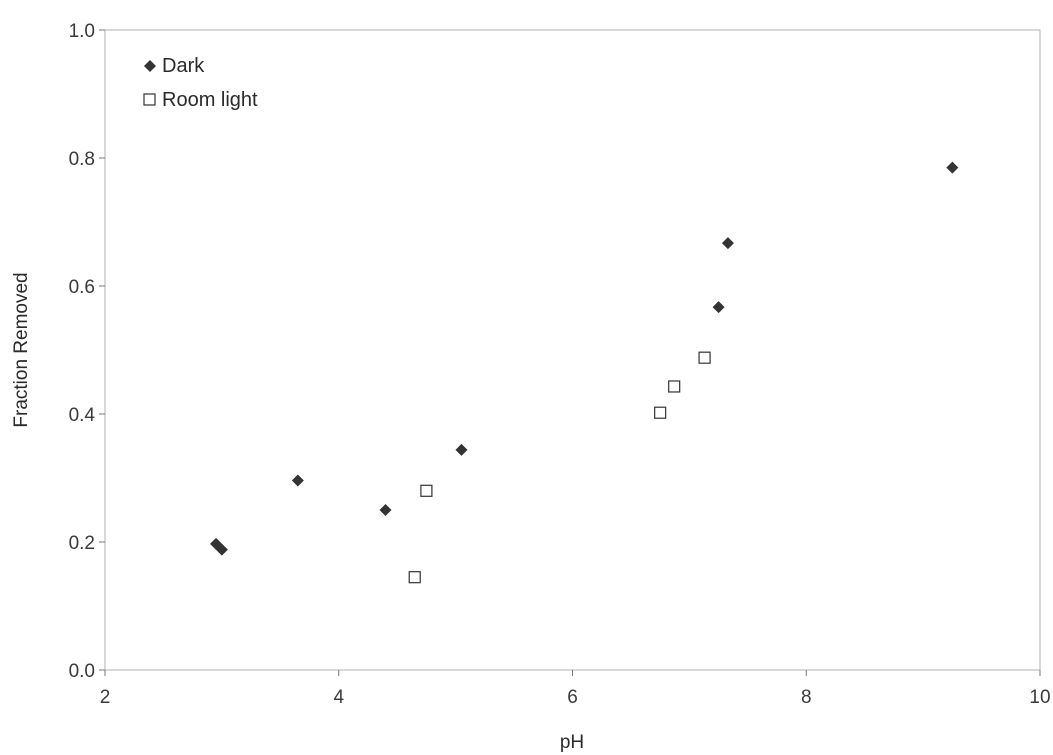 This screenshot has width=1053, height=755. What do you see at coordinates (82, 159) in the screenshot?
I see `y-tick-label: 0.8` at bounding box center [82, 159].